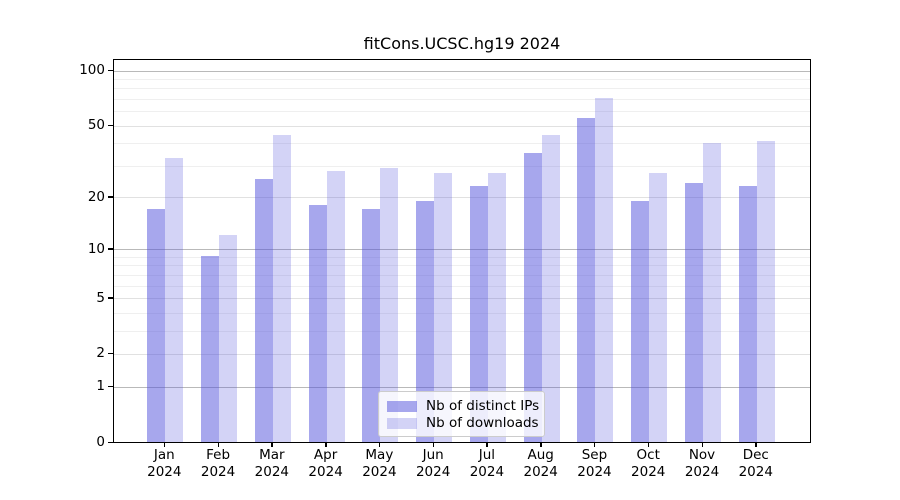 The width and height of the screenshot is (900, 500). Describe the element at coordinates (272, 444) in the screenshot. I see `x-tick-mark-mar` at that location.